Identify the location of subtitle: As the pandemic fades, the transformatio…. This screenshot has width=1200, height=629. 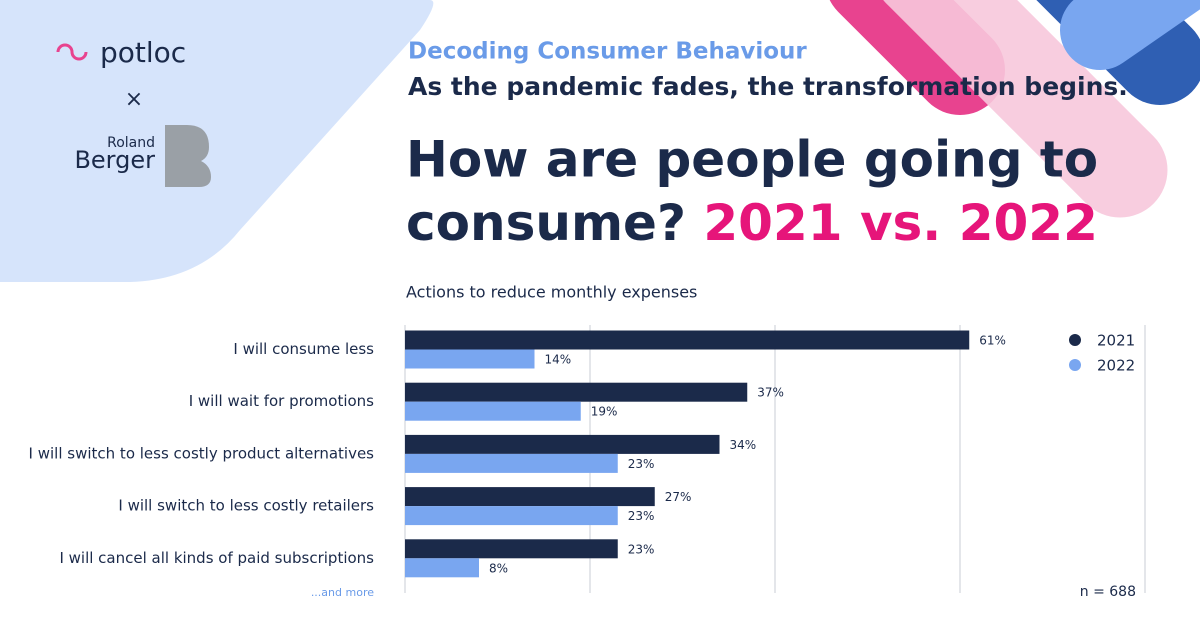
(768, 86).